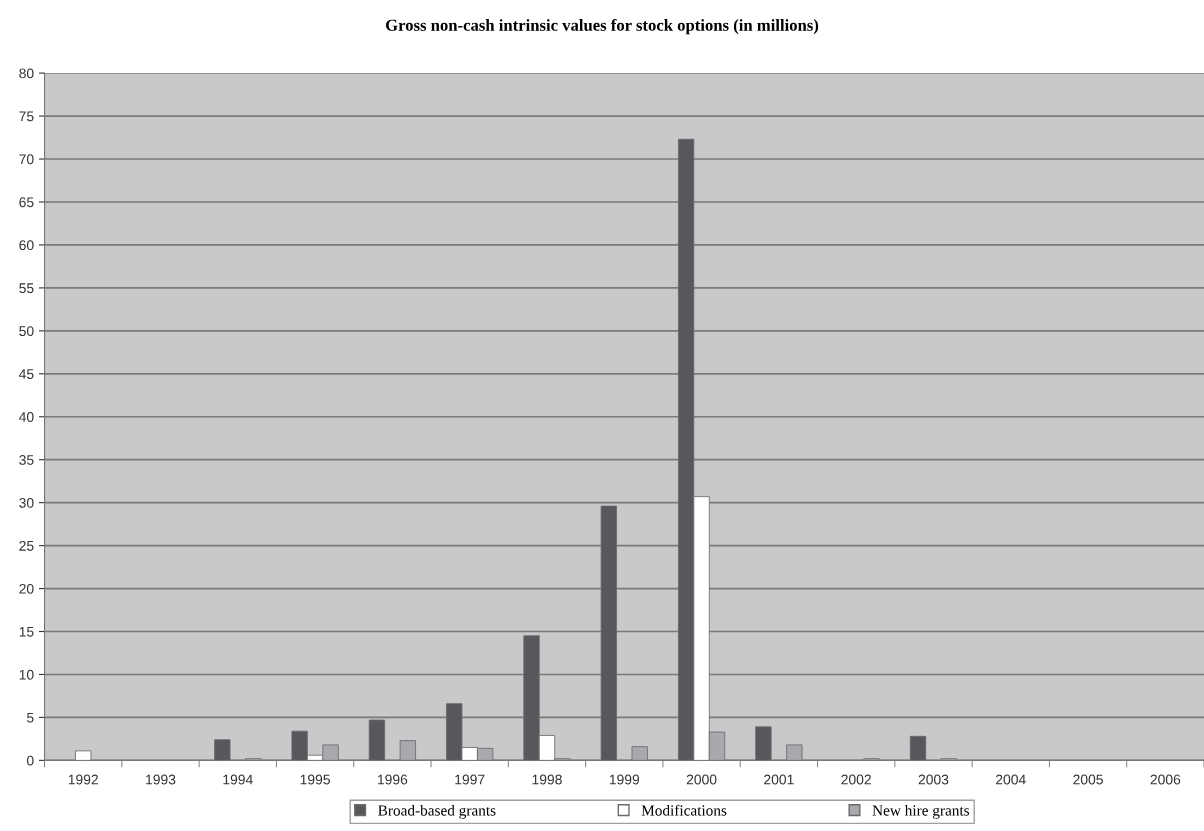 The width and height of the screenshot is (1204, 831). Describe the element at coordinates (238, 779) in the screenshot. I see `x-tick-label: 1994` at that location.